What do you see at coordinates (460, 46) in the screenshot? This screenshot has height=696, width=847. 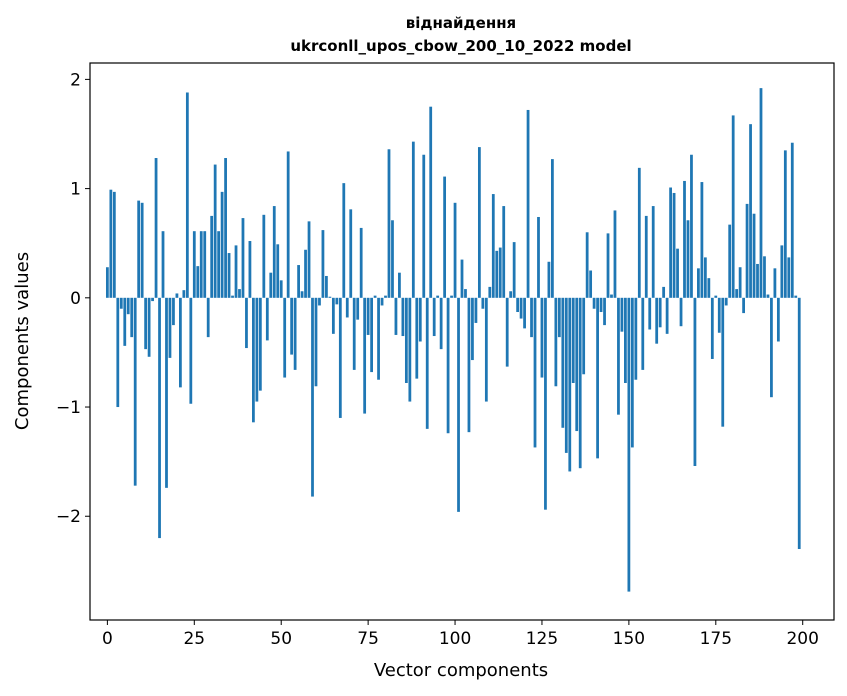 I see `chart-title-line2: ukrconll_upos_cbow_200_10_2022 model` at bounding box center [460, 46].